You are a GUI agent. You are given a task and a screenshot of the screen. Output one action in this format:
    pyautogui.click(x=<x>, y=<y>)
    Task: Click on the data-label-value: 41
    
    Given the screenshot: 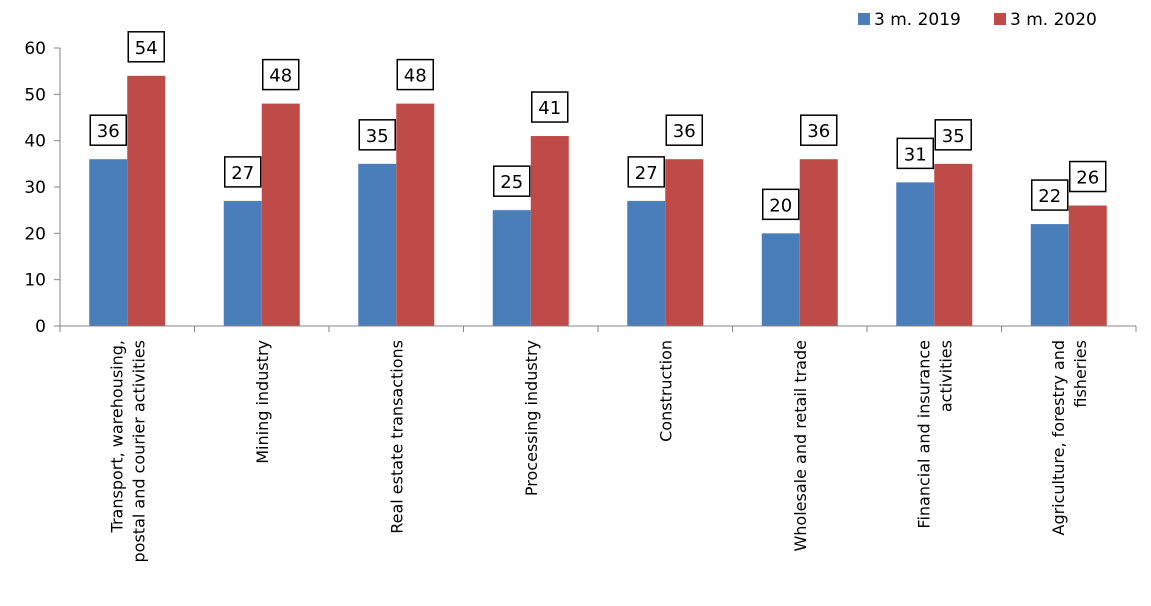 What is the action you would take?
    pyautogui.click(x=549, y=108)
    